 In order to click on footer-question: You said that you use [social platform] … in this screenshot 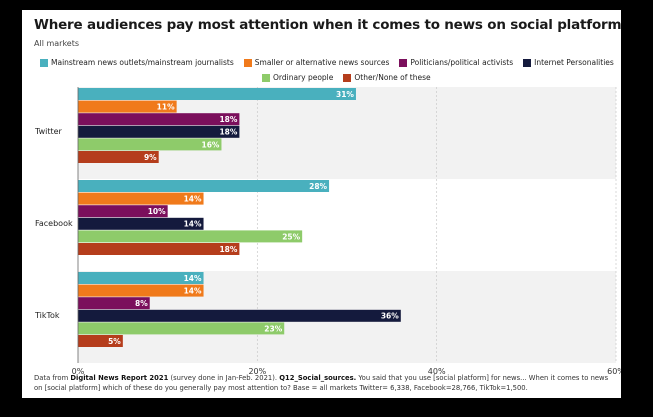, I will do `click(321, 383)`.